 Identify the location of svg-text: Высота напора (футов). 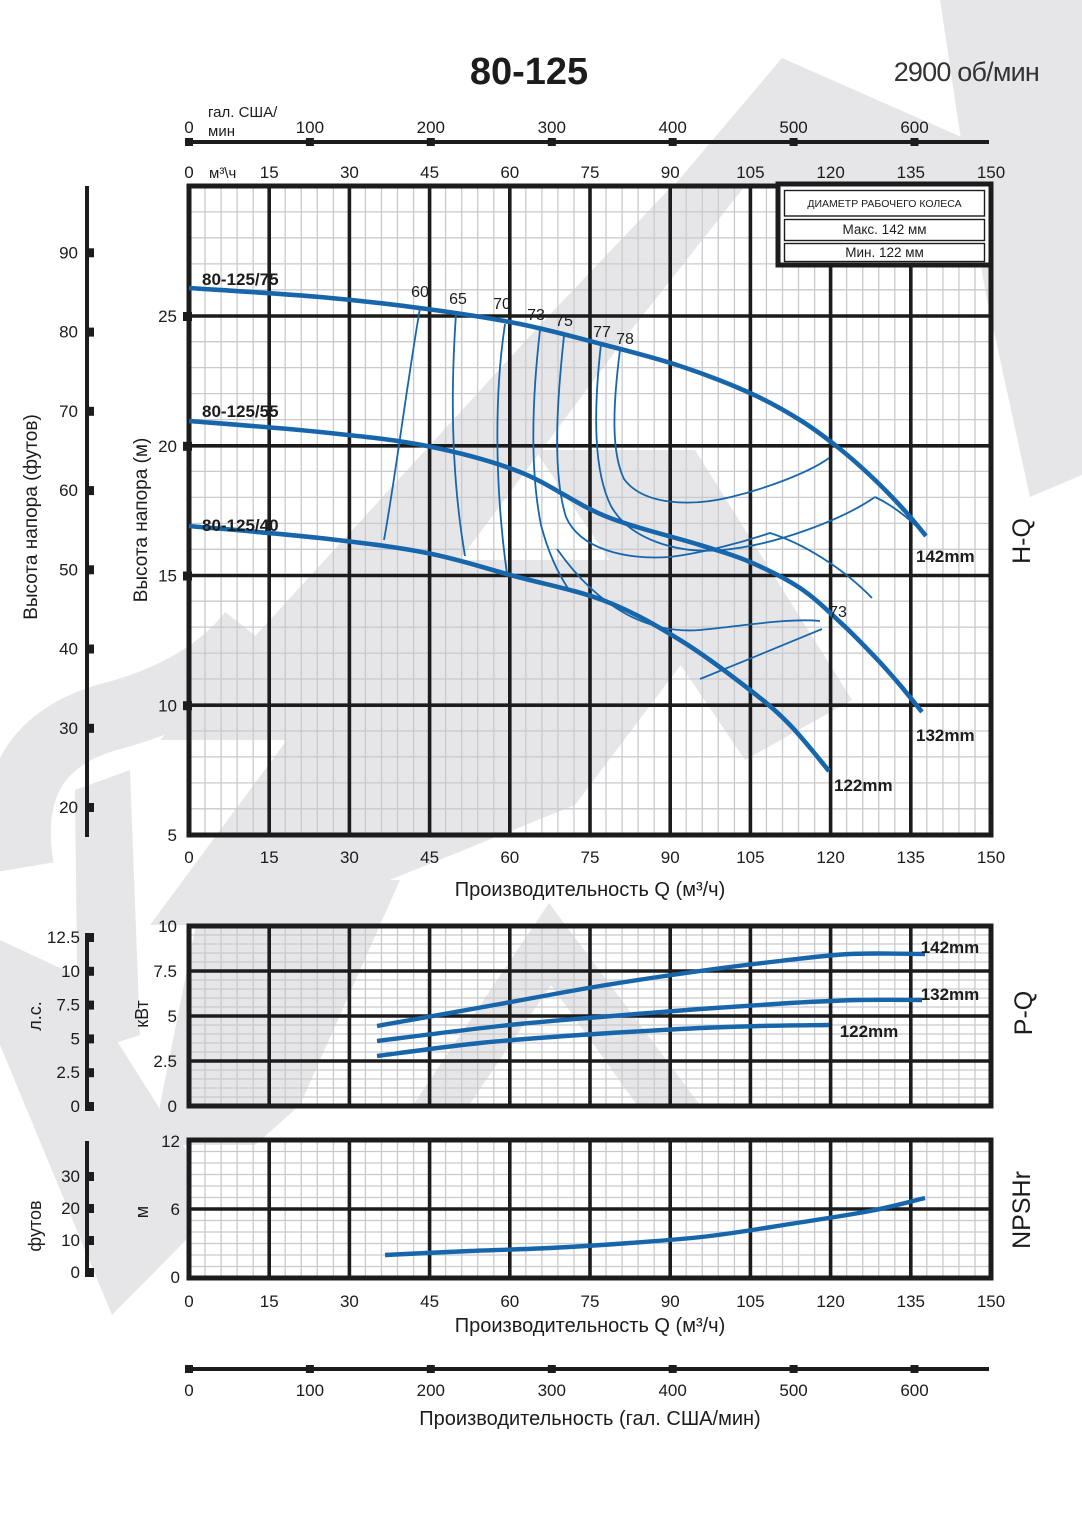
(31, 517).